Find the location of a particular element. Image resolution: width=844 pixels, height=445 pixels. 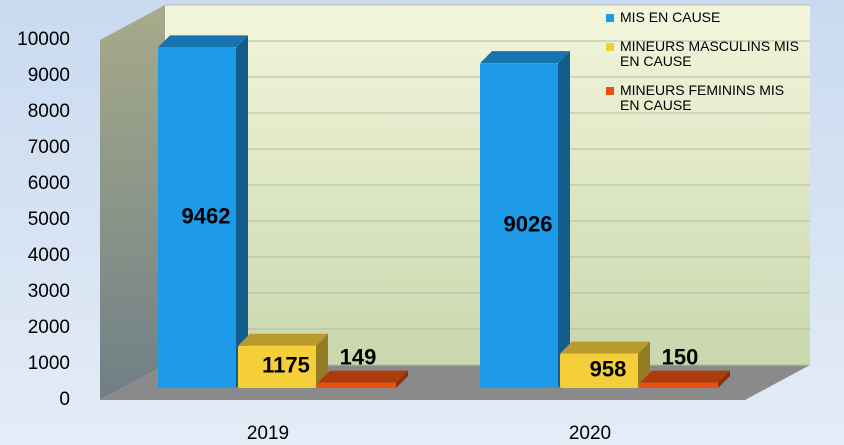

legend-label: MINEURS MASCULINS MIS EN CAUSE is located at coordinates (709, 53).